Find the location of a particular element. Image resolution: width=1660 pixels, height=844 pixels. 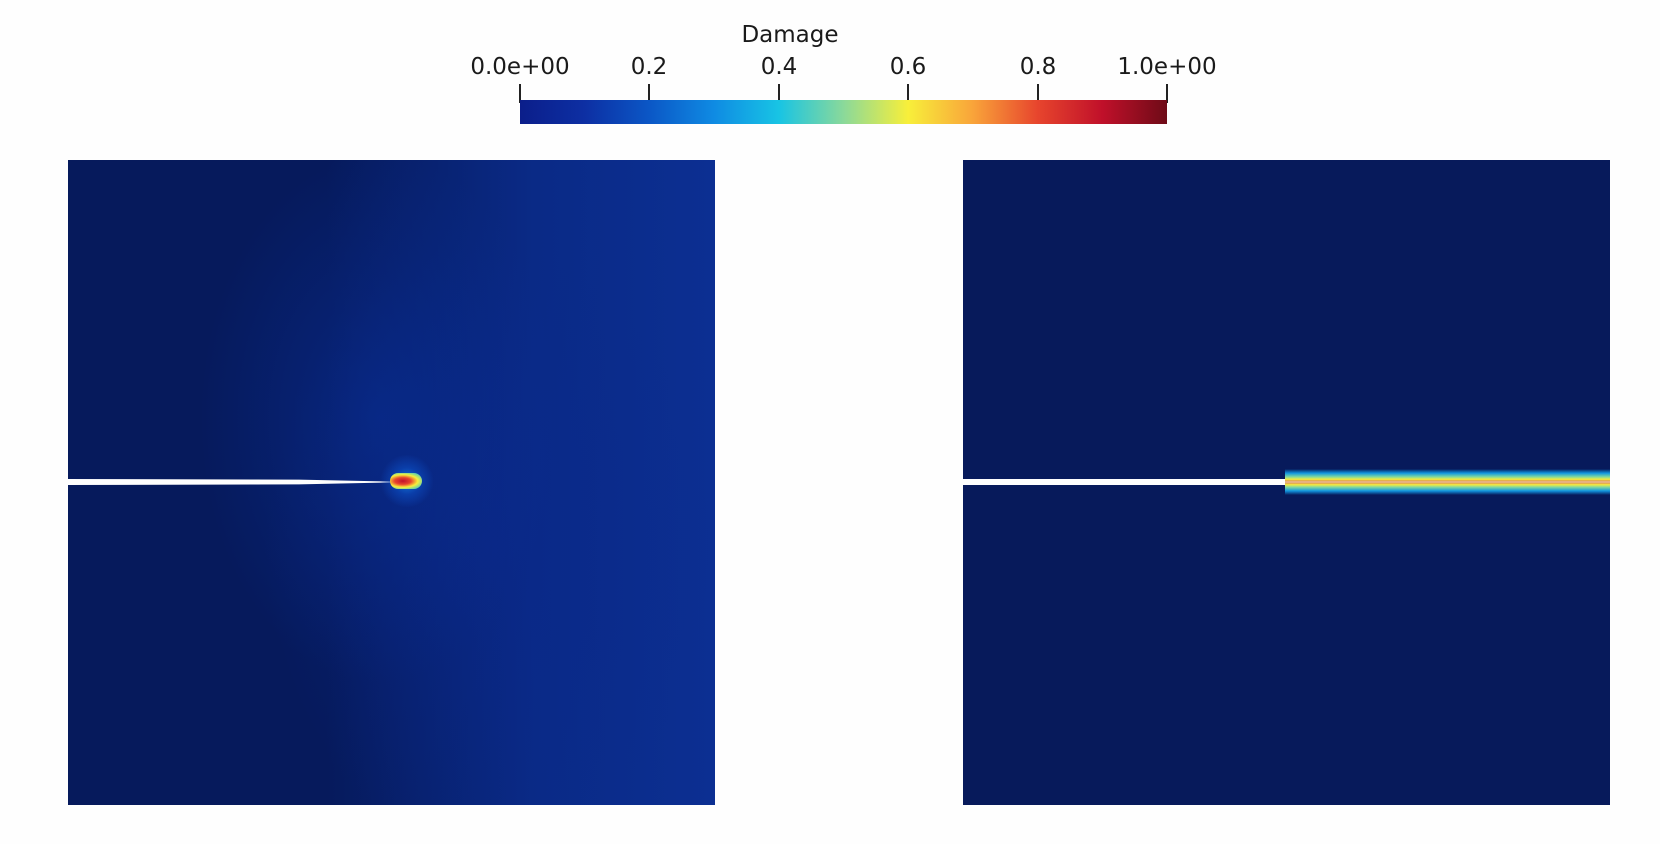

tick-label-5: 1.0e+00 is located at coordinates (1167, 67).